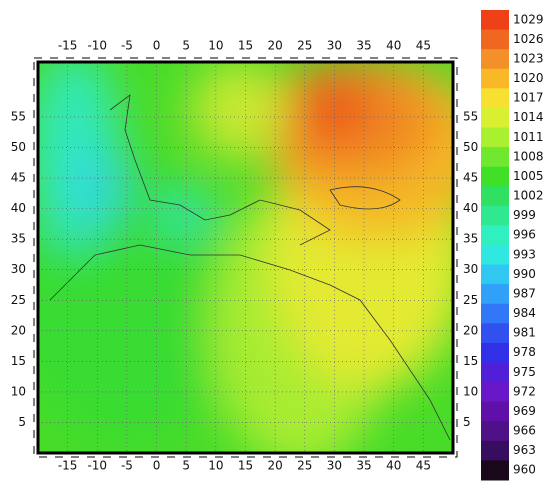 This screenshot has height=497, width=550. What do you see at coordinates (524, 313) in the screenshot?
I see `colorbar-label: 984` at bounding box center [524, 313].